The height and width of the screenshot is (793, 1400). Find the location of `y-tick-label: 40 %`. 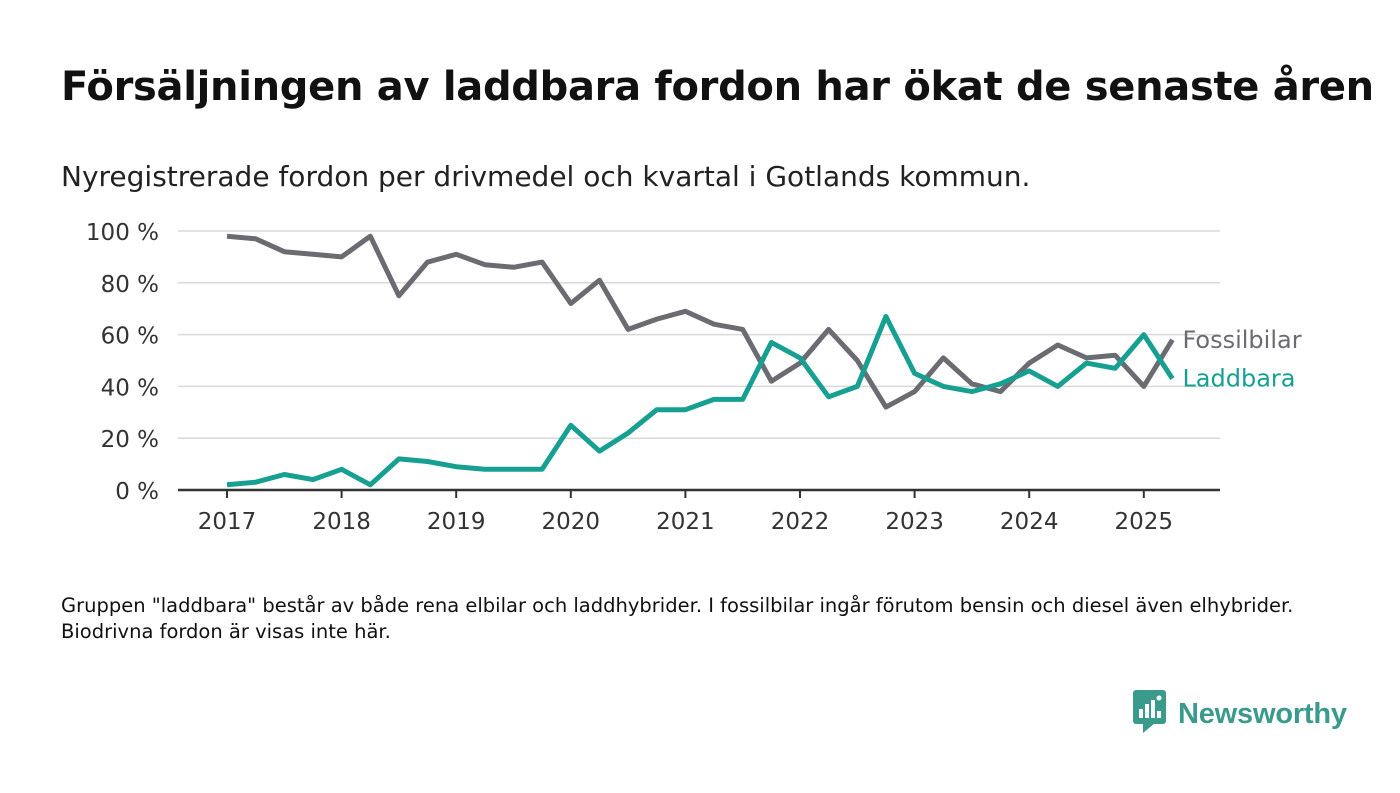

y-tick-label: 40 % is located at coordinates (130, 388).